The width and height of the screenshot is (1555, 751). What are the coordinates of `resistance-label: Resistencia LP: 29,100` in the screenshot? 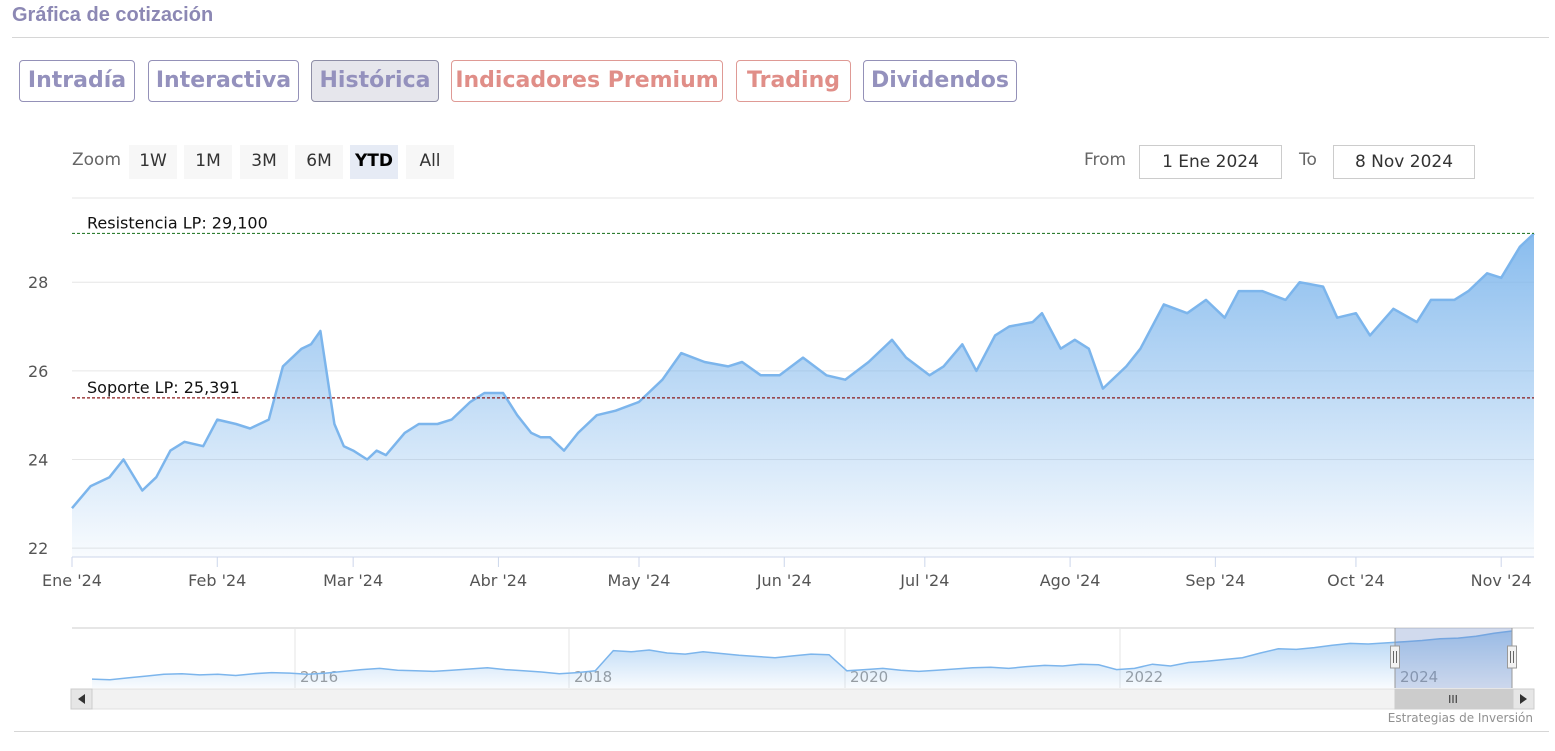 It's located at (177, 222).